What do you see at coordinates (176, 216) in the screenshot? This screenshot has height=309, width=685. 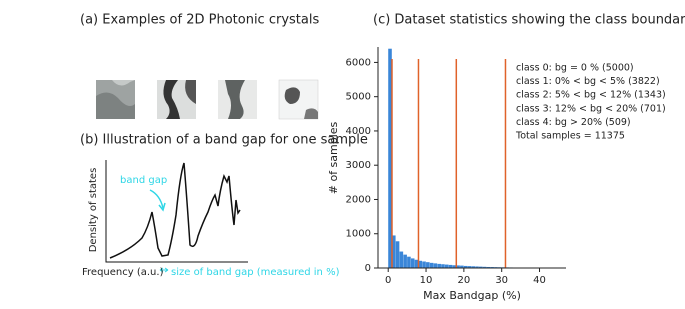 I see `band-gap-illustration` at bounding box center [176, 216].